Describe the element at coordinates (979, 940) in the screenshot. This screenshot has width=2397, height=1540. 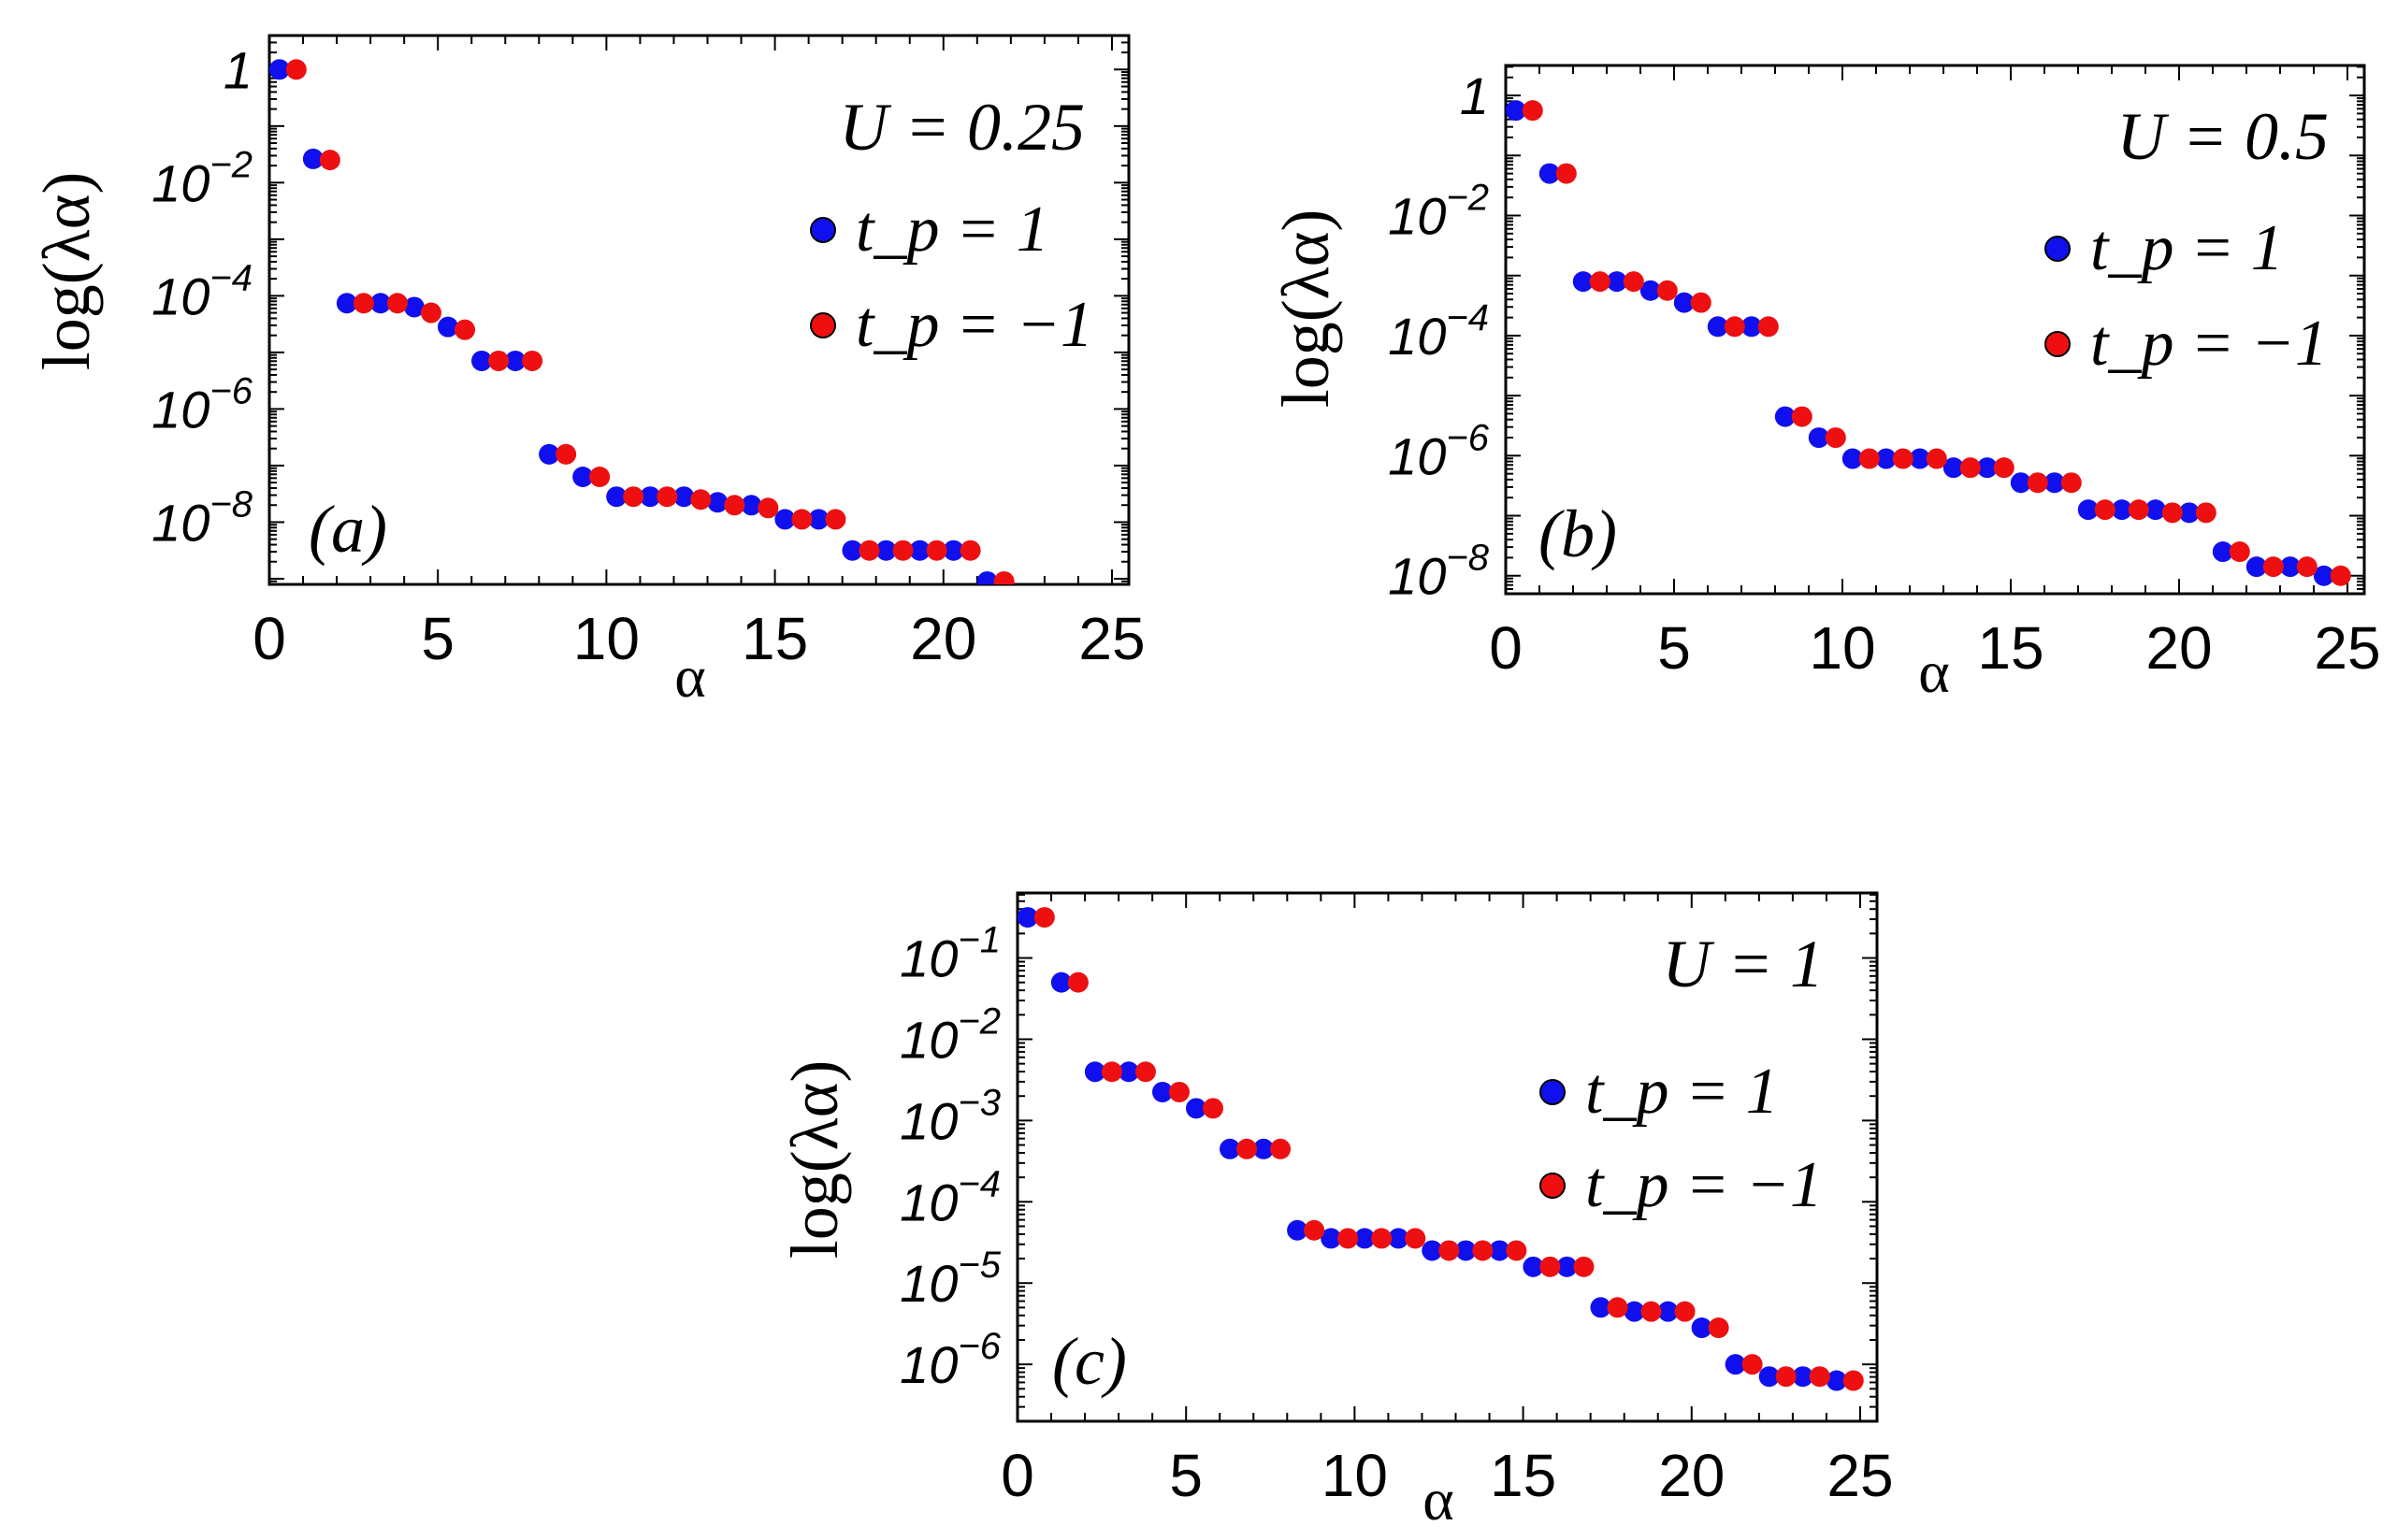
I see `y-tick-exponent: −1` at that location.